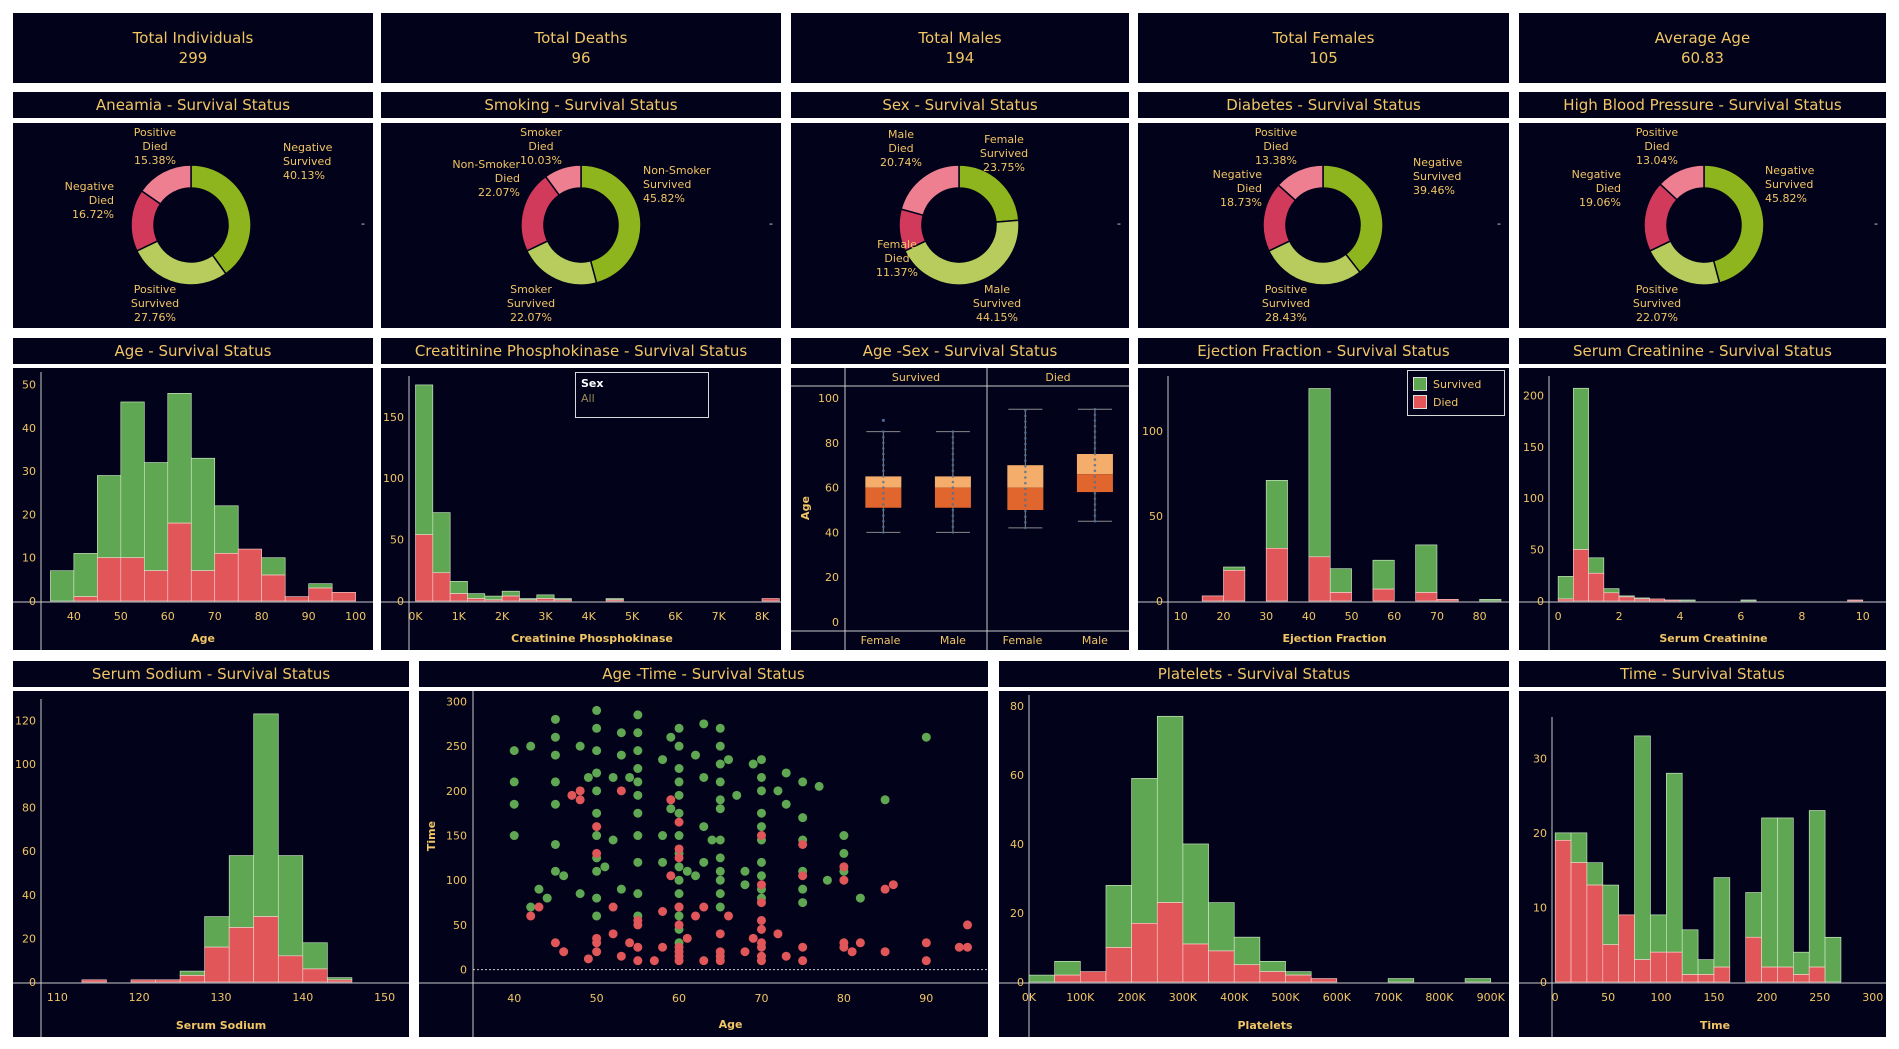  What do you see at coordinates (29, 471) in the screenshot?
I see `y-tick-label: 30` at bounding box center [29, 471].